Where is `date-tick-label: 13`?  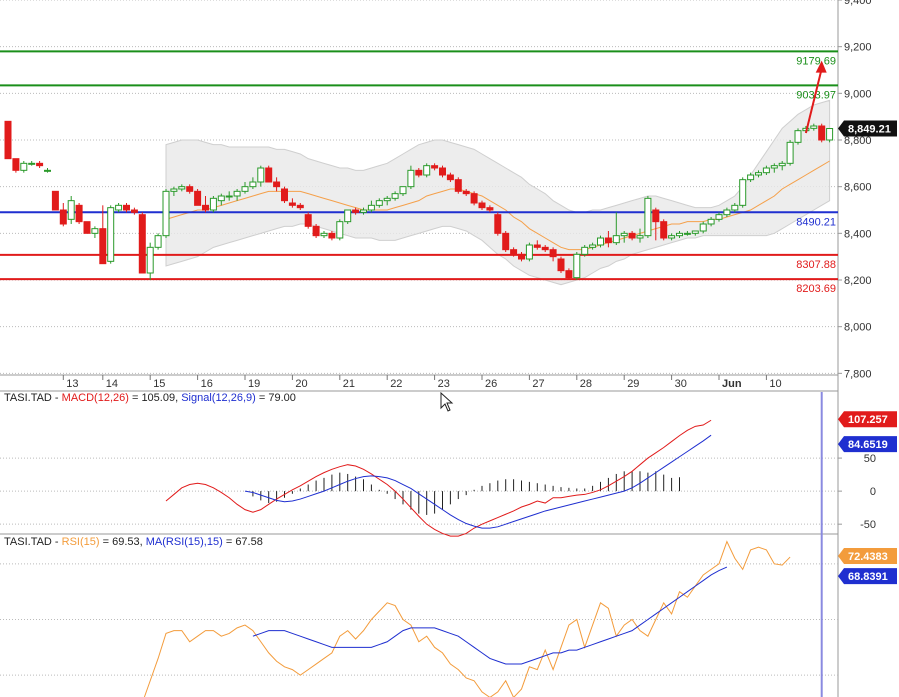 date-tick-label: 13 is located at coordinates (72, 384).